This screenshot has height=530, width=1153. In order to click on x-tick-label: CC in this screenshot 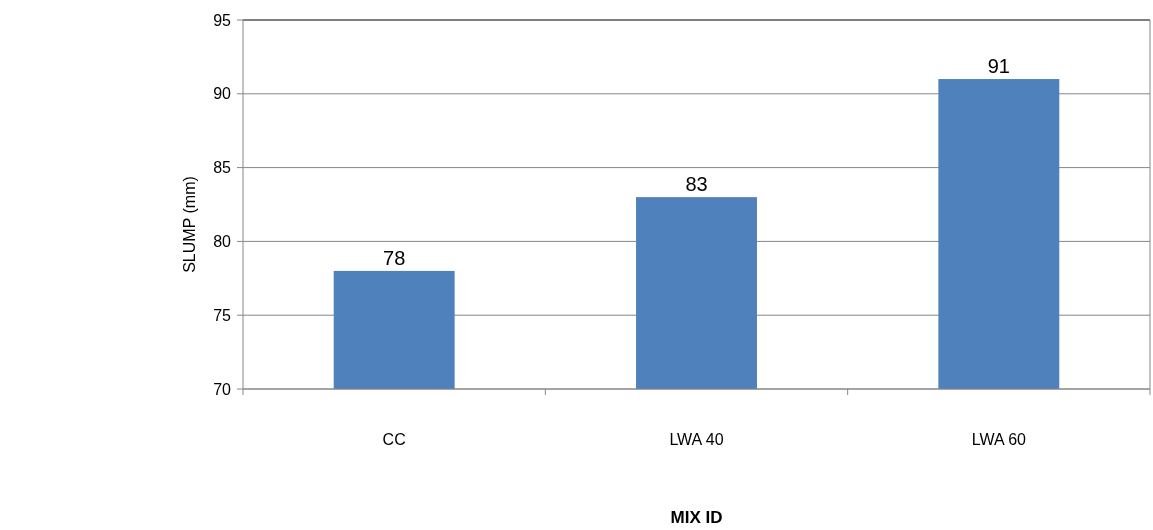, I will do `click(394, 439)`.